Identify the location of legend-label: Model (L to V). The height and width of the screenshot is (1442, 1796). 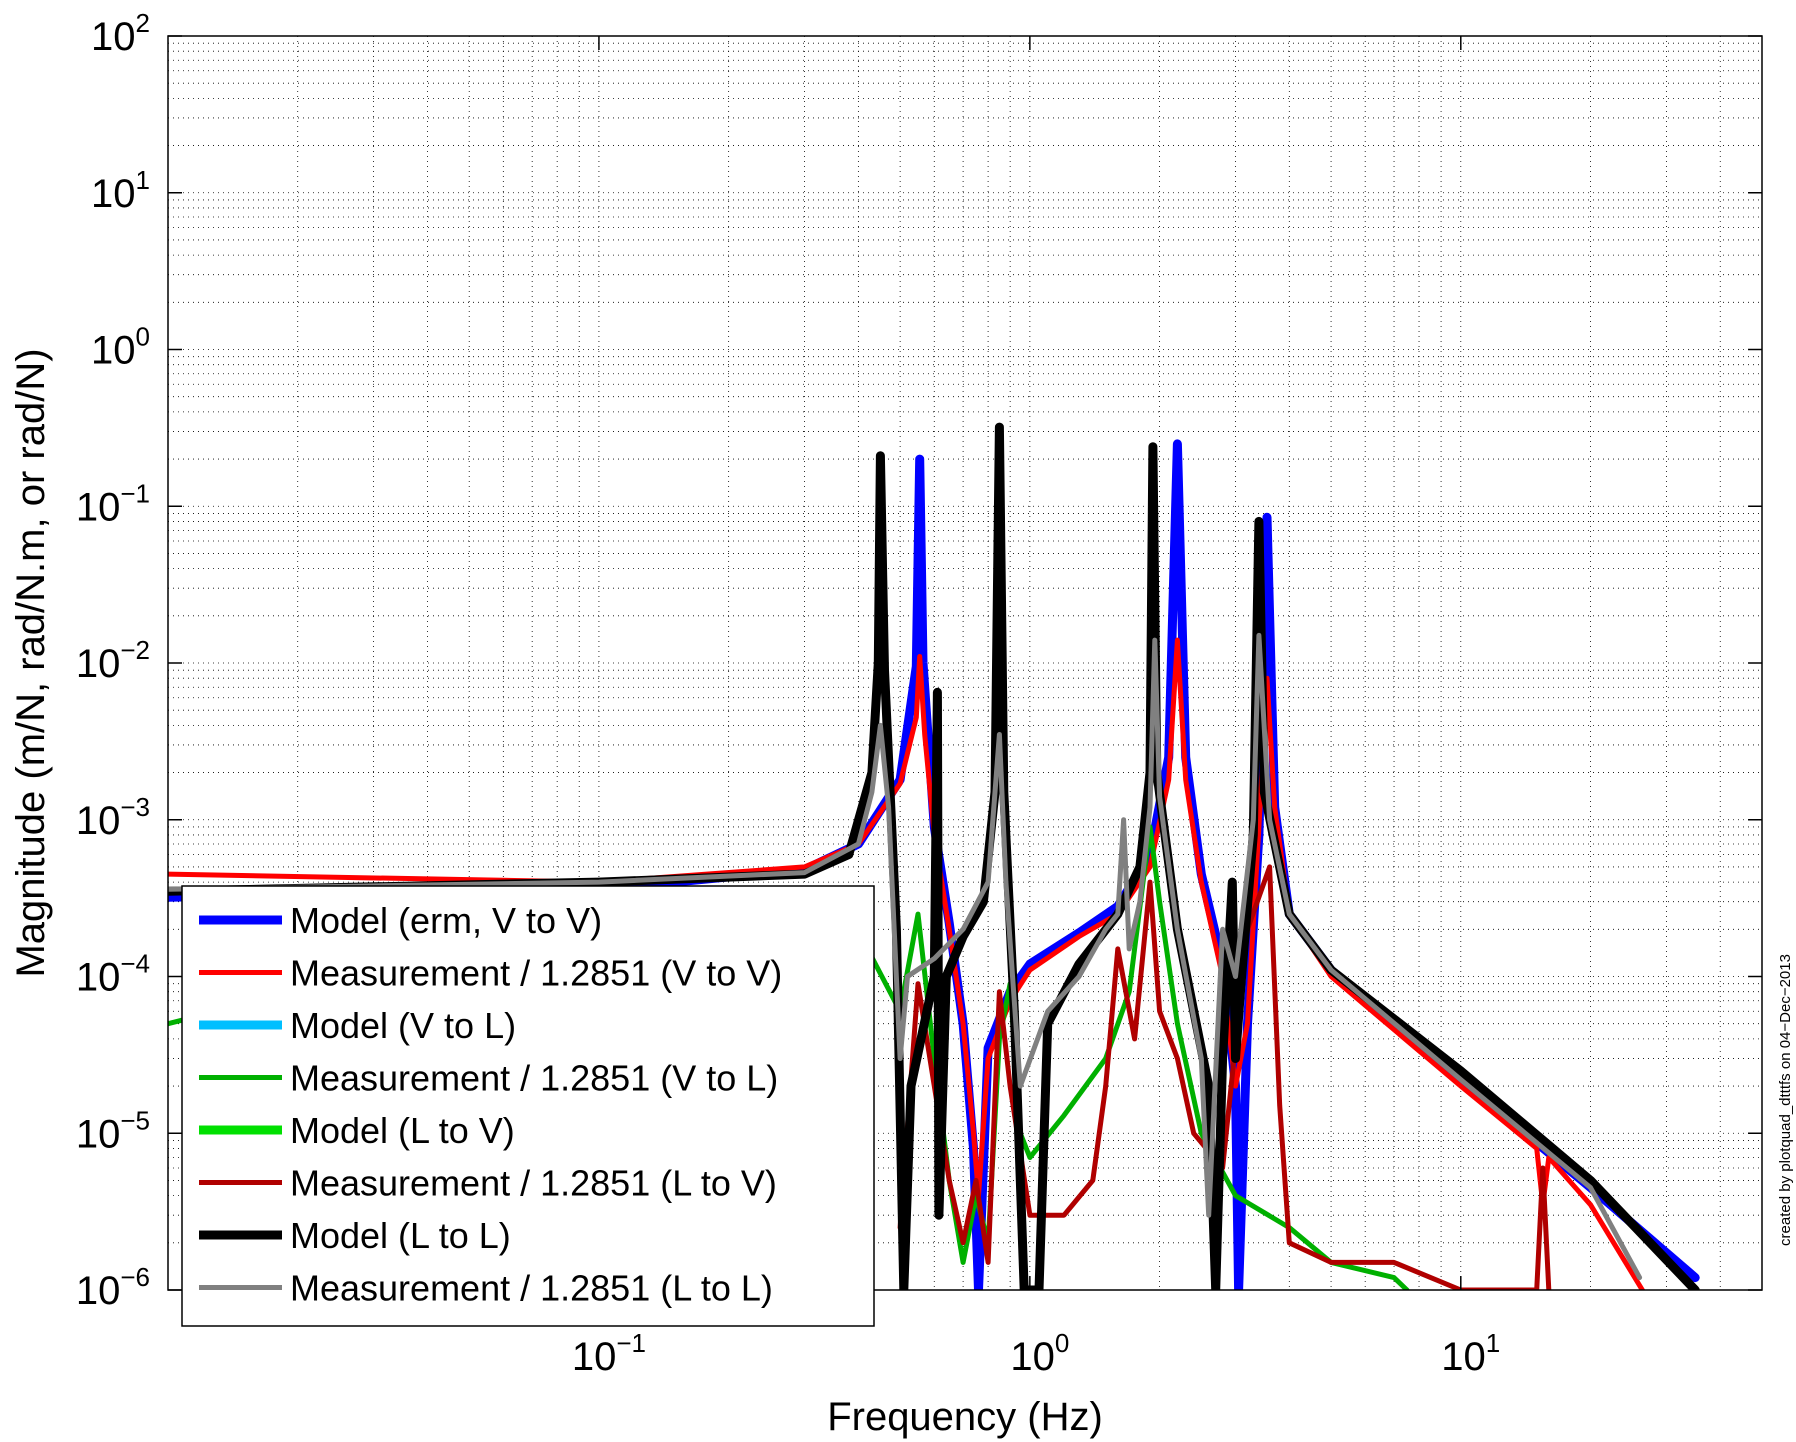
(402, 1130).